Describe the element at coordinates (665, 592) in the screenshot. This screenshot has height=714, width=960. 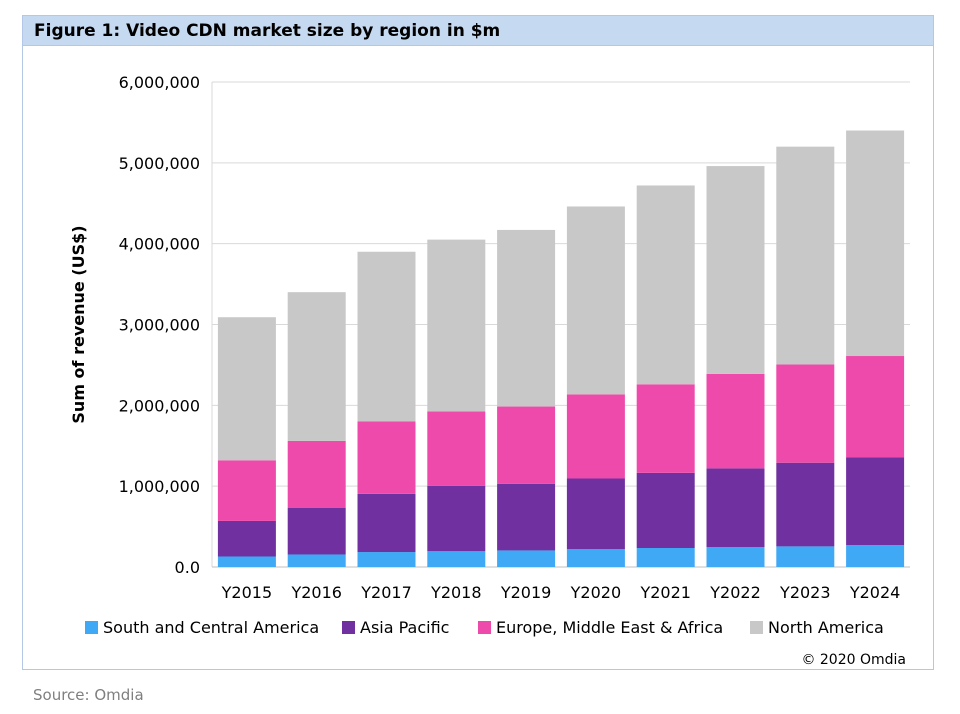
I see `x-tick-label: Y2021` at that location.